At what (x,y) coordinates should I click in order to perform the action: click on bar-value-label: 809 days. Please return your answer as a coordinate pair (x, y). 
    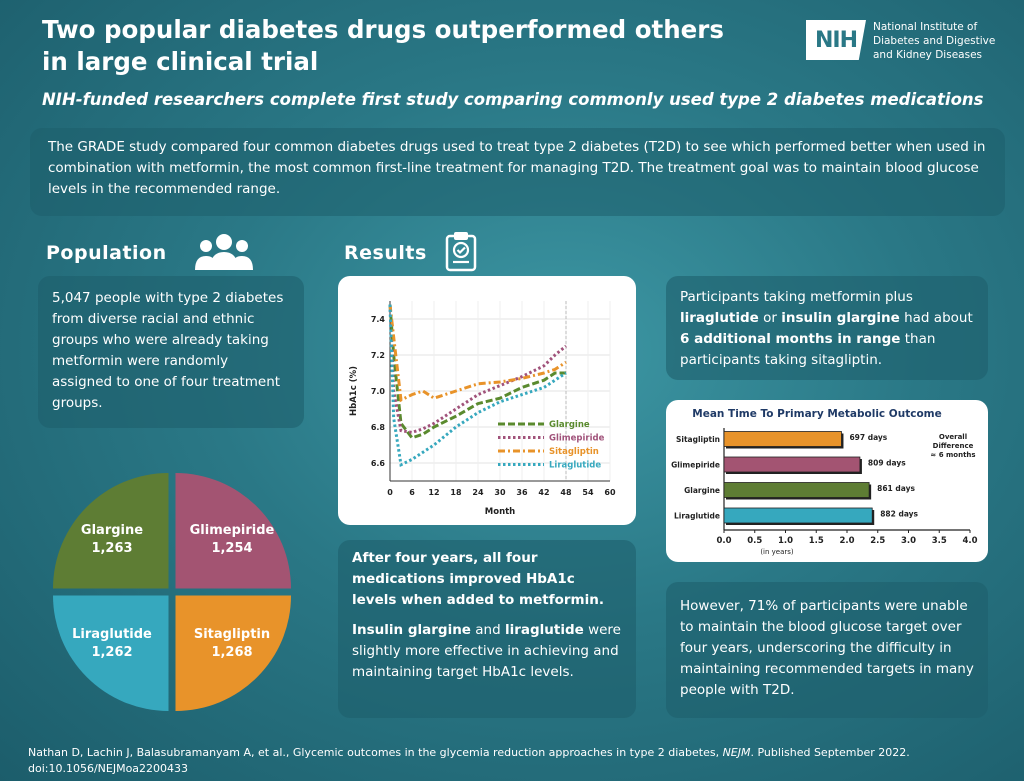
    Looking at the image, I should click on (887, 463).